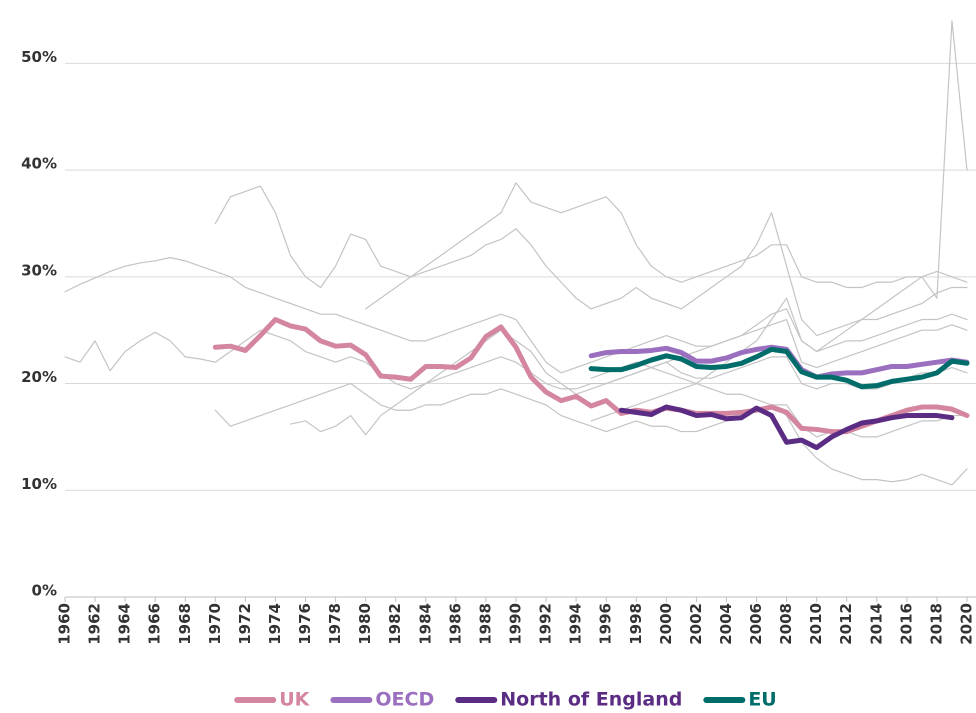 Image resolution: width=976 pixels, height=713 pixels. Describe the element at coordinates (696, 624) in the screenshot. I see `x-tick-label: 2002` at that location.